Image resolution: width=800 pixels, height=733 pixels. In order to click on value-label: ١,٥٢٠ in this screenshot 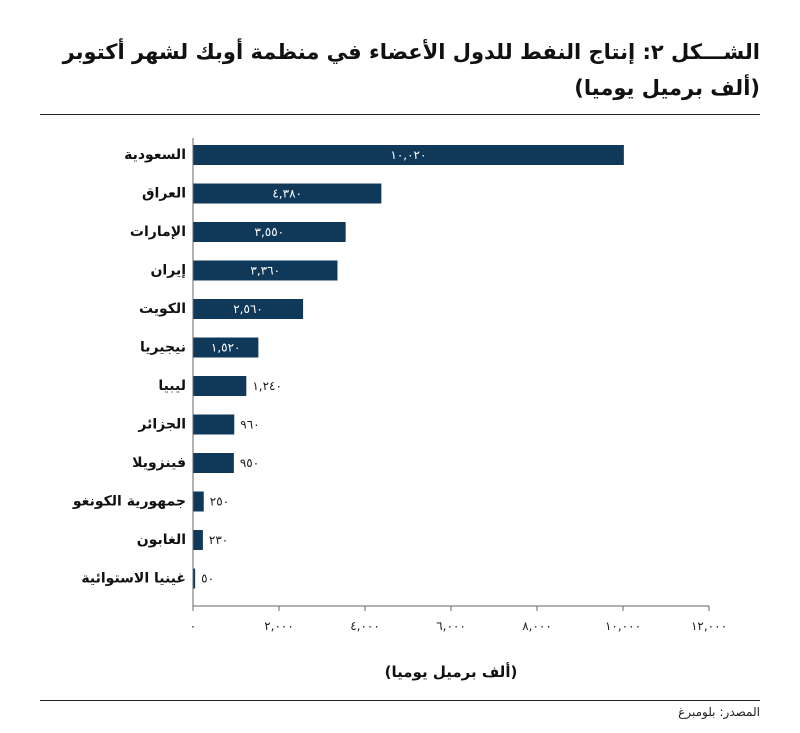, I will do `click(226, 348)`.